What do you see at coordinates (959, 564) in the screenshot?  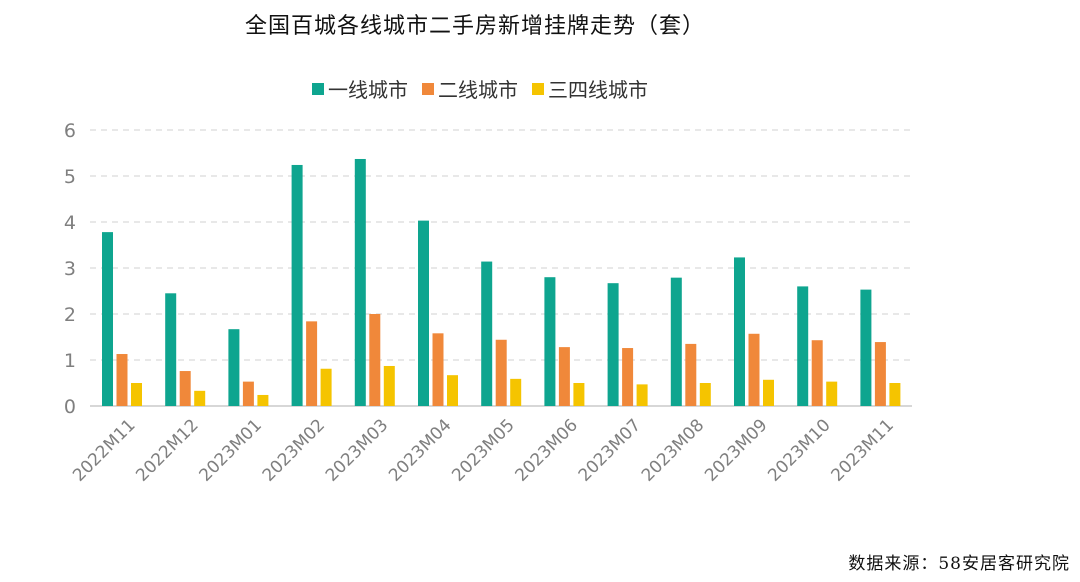 I see `source-note: 数据来源：58安居客研究院` at bounding box center [959, 564].